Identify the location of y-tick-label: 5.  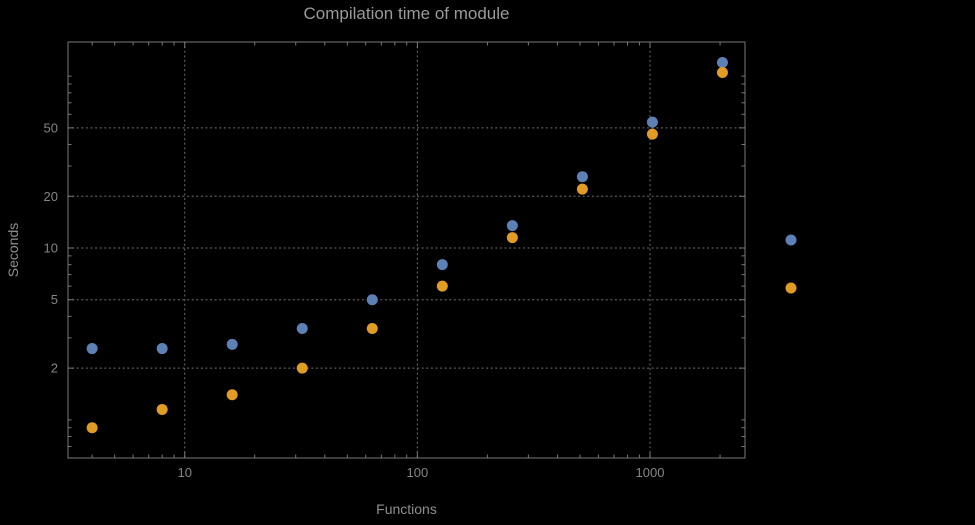
(54, 299).